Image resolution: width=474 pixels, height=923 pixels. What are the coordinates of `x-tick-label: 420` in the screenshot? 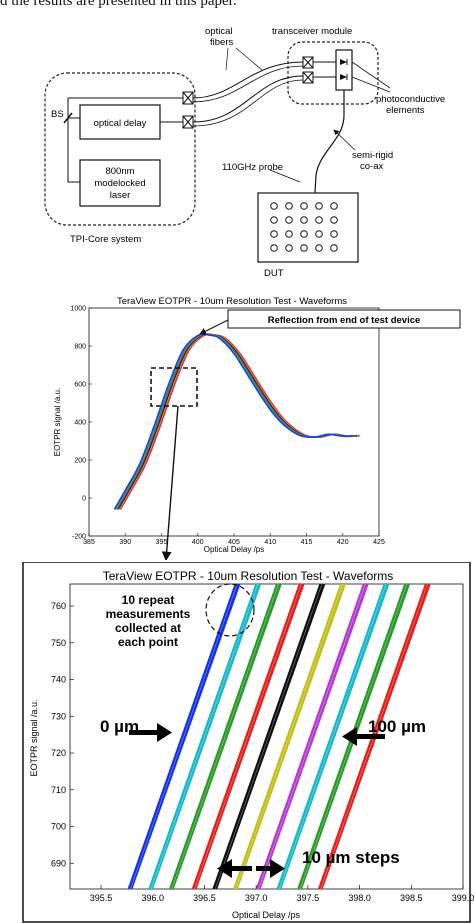 It's located at (343, 542).